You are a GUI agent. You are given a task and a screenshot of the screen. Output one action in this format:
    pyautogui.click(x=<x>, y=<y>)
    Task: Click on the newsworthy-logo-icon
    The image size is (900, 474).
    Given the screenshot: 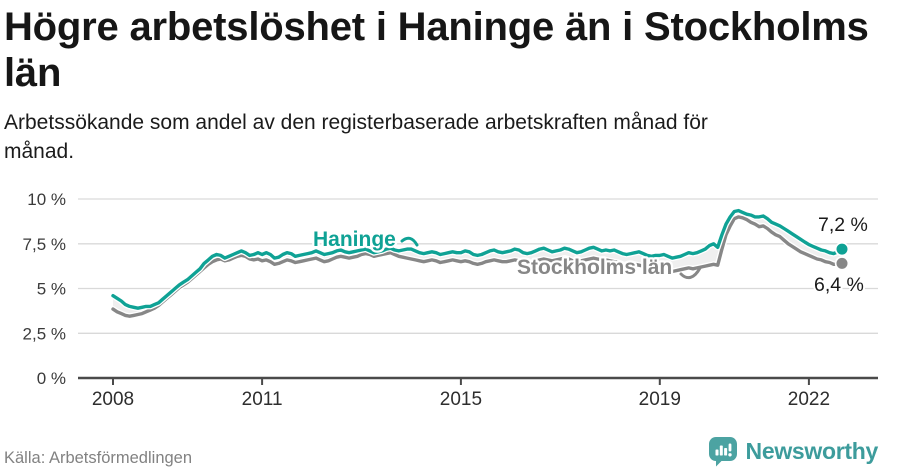 What is the action you would take?
    pyautogui.click(x=723, y=452)
    